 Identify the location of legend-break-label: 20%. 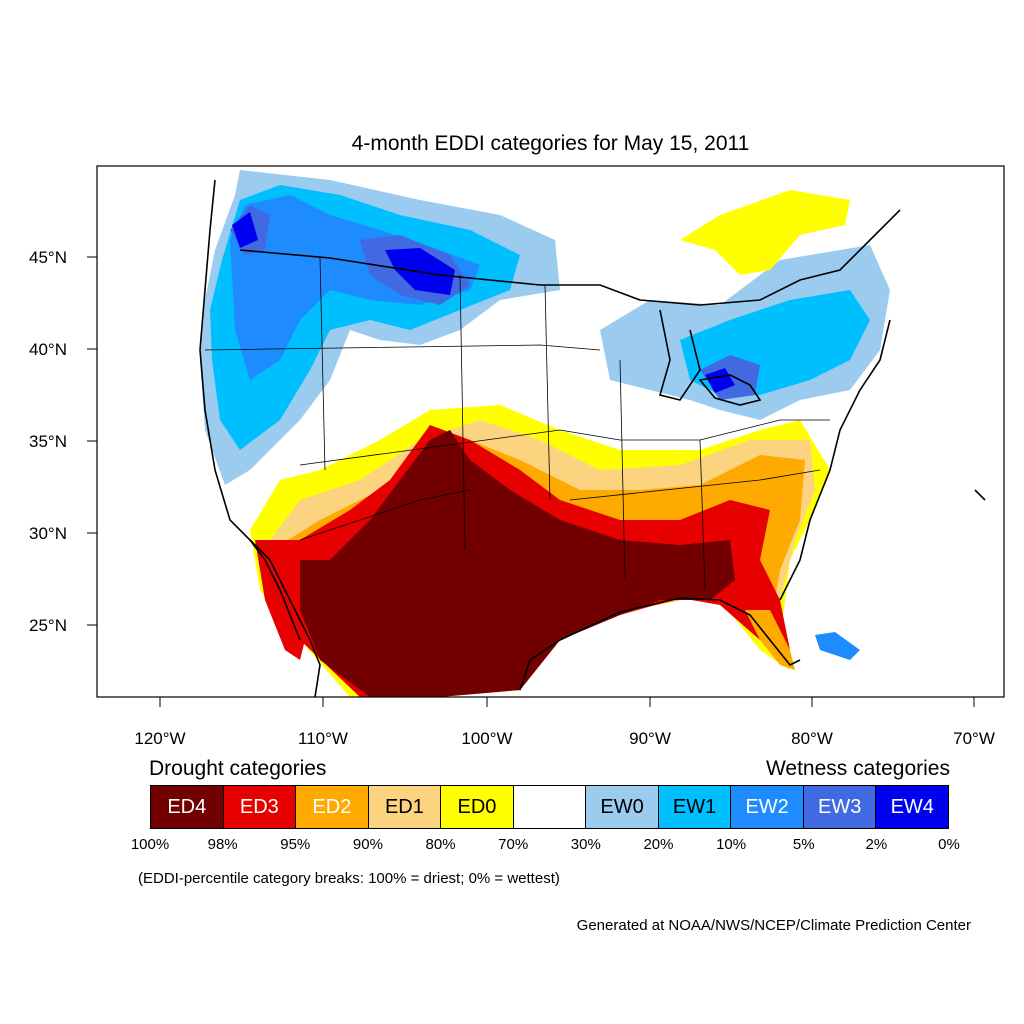
(658, 844).